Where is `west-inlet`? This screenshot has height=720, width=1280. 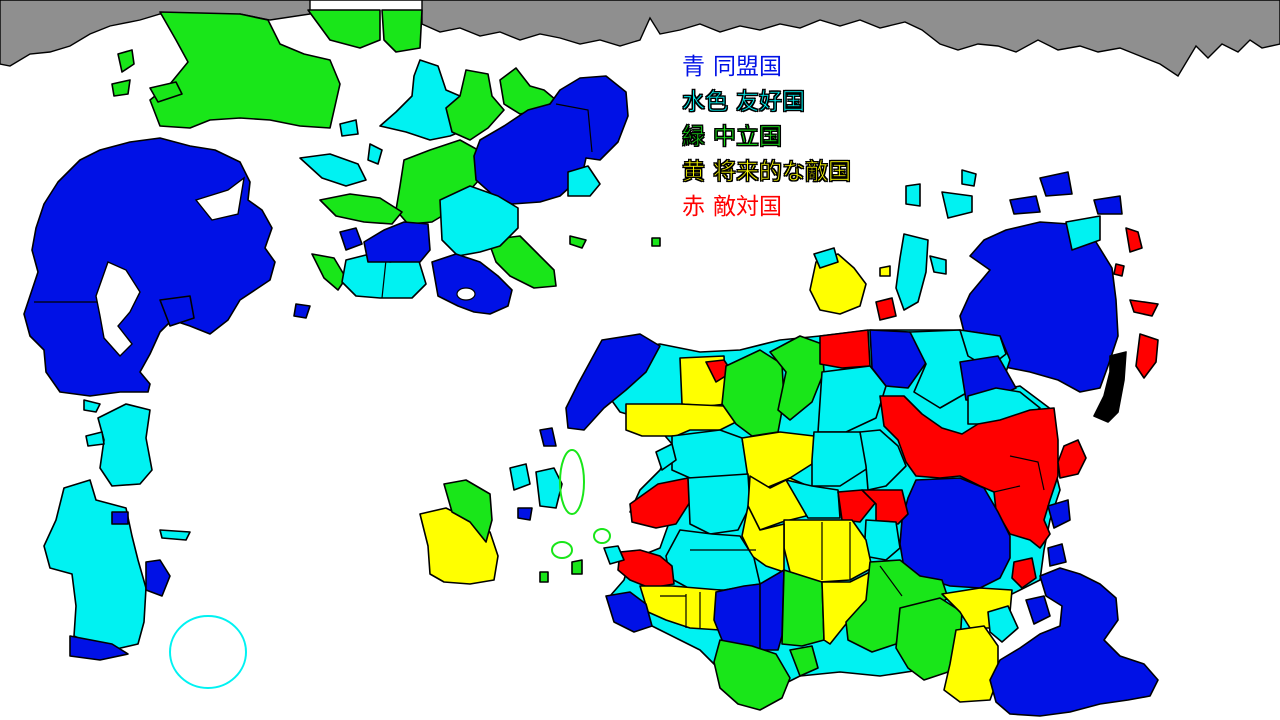
west-inlet is located at coordinates (219, 198).